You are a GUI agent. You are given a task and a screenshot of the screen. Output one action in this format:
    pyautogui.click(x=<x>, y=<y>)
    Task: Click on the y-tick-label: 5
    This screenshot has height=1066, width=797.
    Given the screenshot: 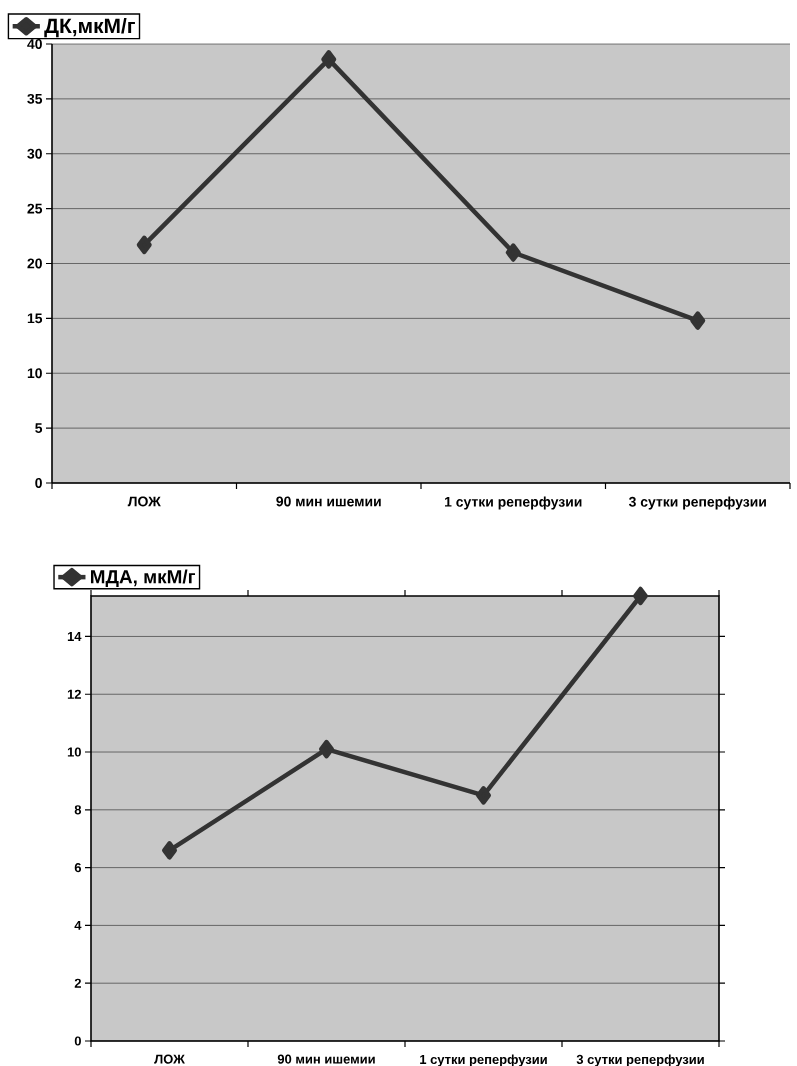 What is the action you would take?
    pyautogui.click(x=39, y=428)
    